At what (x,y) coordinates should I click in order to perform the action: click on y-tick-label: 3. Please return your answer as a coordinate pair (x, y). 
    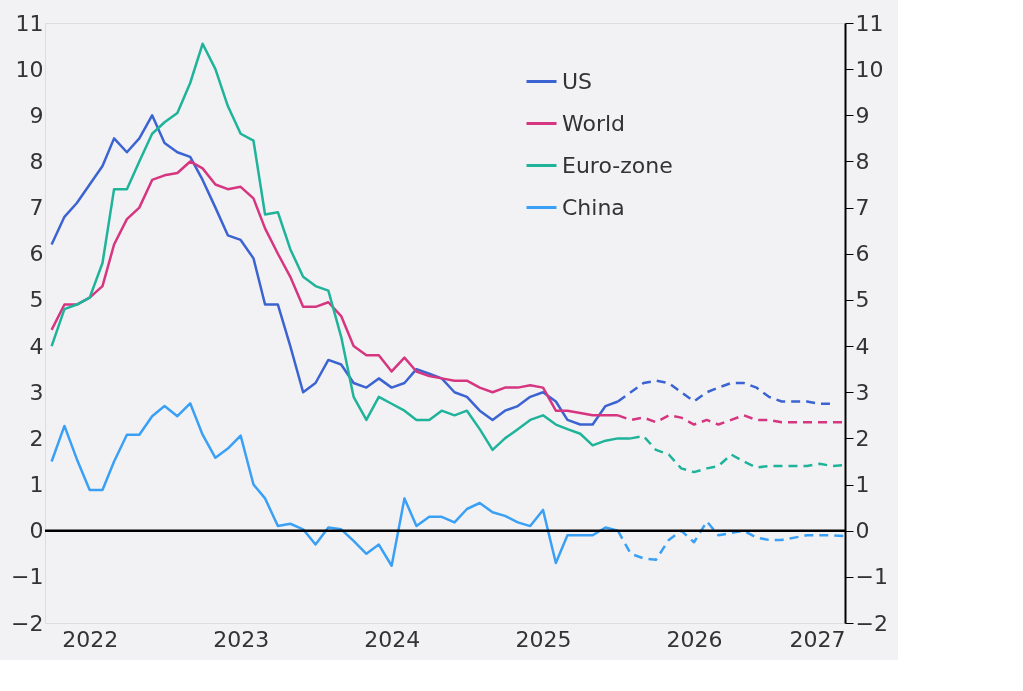
    Looking at the image, I should click on (862, 392).